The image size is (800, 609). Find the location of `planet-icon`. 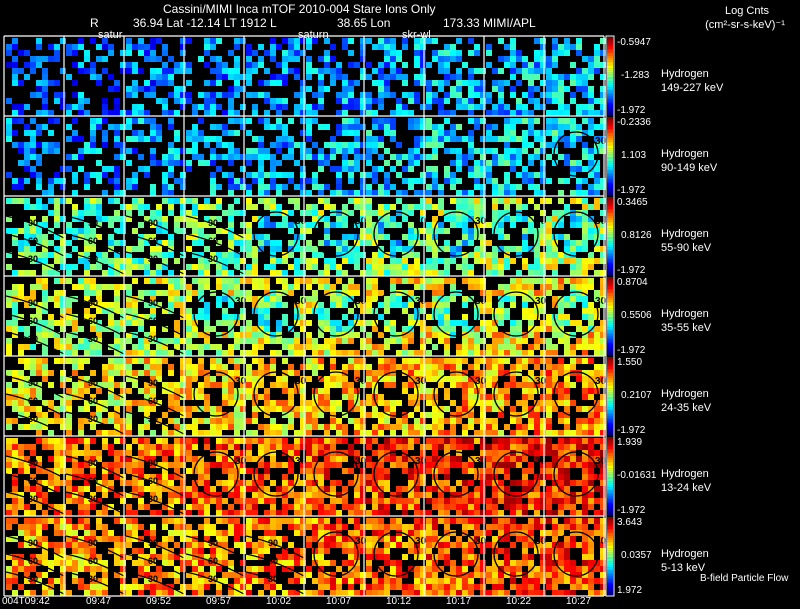

planet-icon is located at coordinates (456, 394).